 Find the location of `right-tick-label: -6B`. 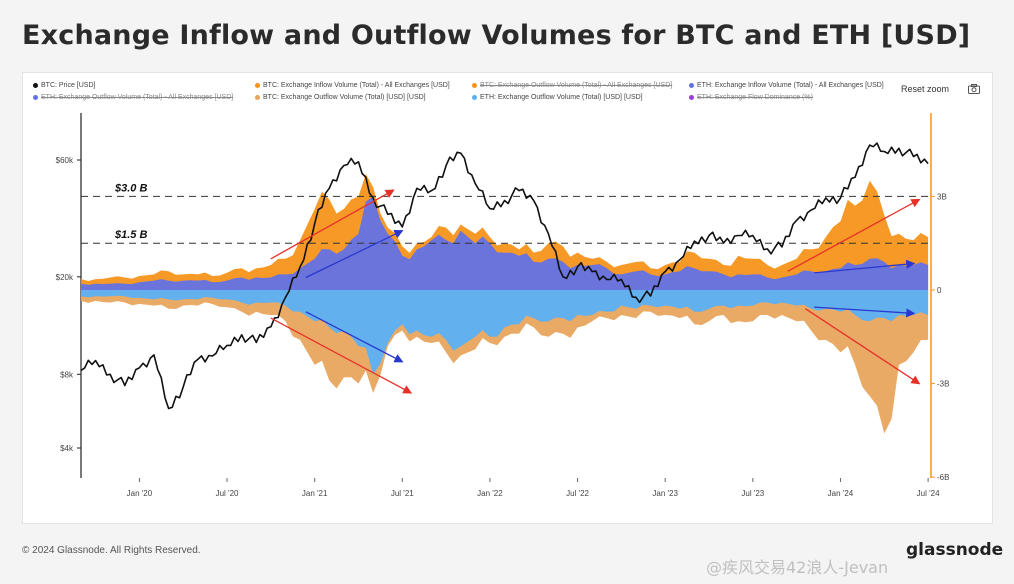

right-tick-label: -6B is located at coordinates (943, 477).